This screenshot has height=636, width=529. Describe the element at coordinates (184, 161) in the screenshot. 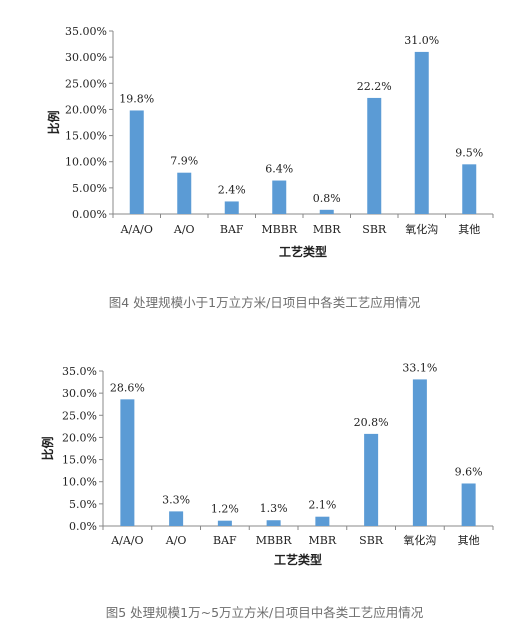

I see `data-label: 7.9%` at that location.